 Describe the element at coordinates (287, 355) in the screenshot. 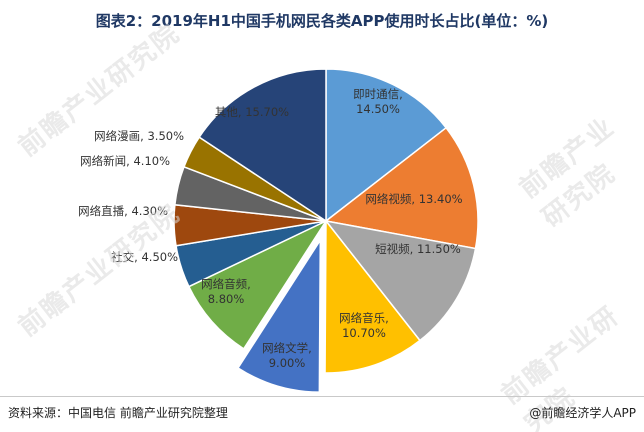

I see `slice-label-4: 网络文学, 9.00%` at that location.